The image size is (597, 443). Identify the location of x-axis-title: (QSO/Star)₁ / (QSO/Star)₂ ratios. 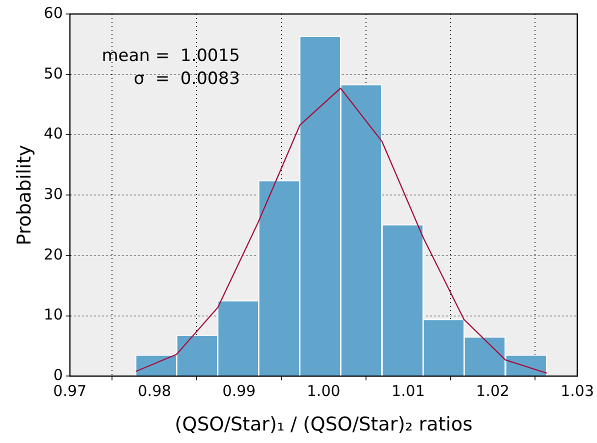
(323, 425).